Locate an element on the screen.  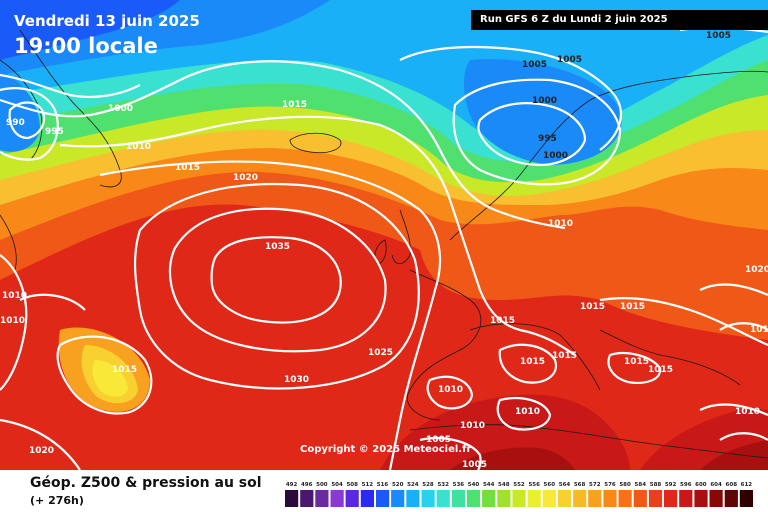
forecast-lead-time: (+ 276h) is located at coordinates (57, 500).